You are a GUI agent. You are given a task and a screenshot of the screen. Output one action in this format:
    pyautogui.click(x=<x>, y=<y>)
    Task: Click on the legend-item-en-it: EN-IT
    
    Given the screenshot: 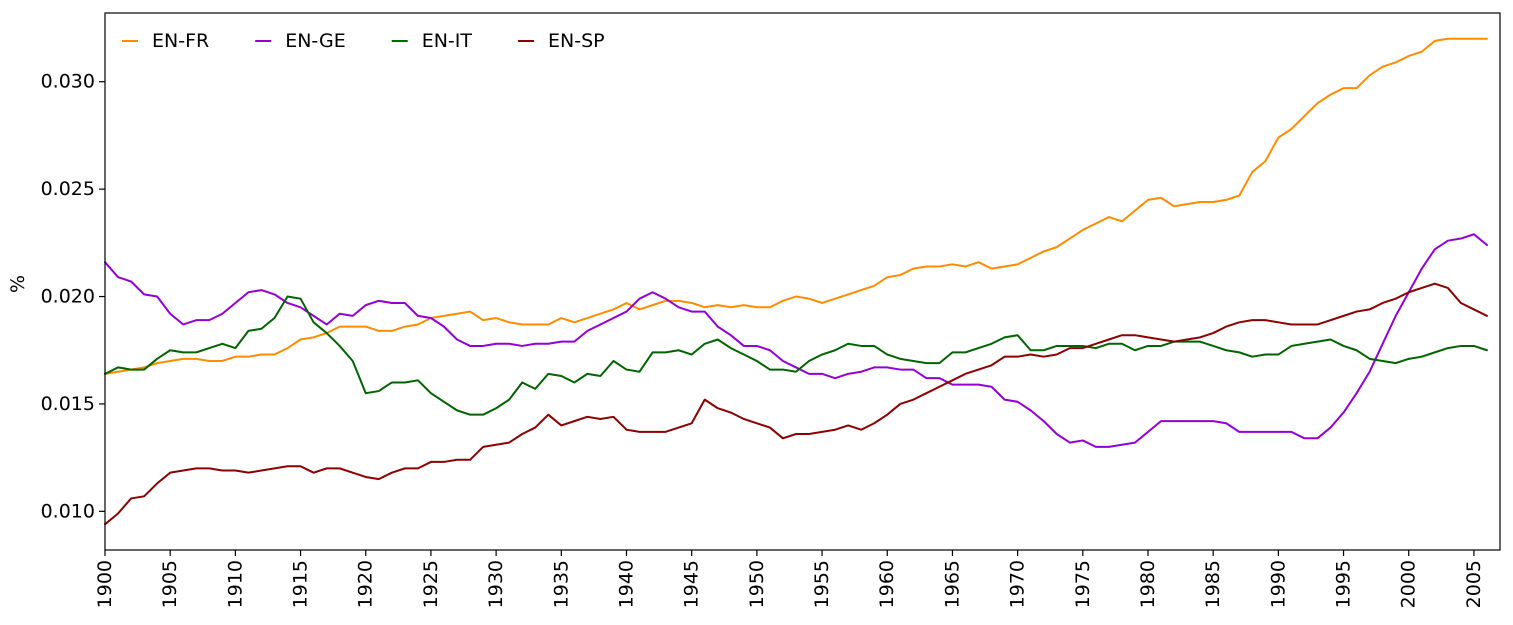 What is the action you would take?
    pyautogui.click(x=432, y=41)
    